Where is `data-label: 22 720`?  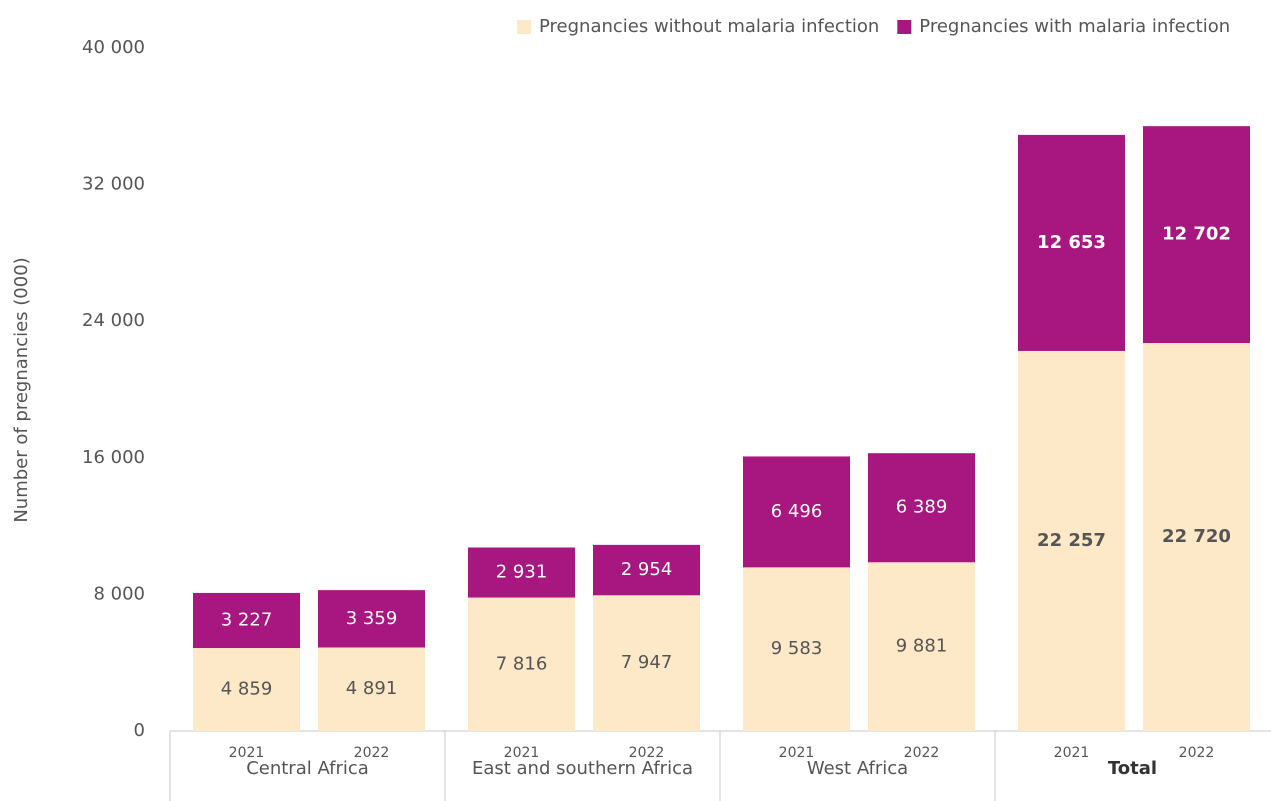
data-label: 22 720 is located at coordinates (1196, 536).